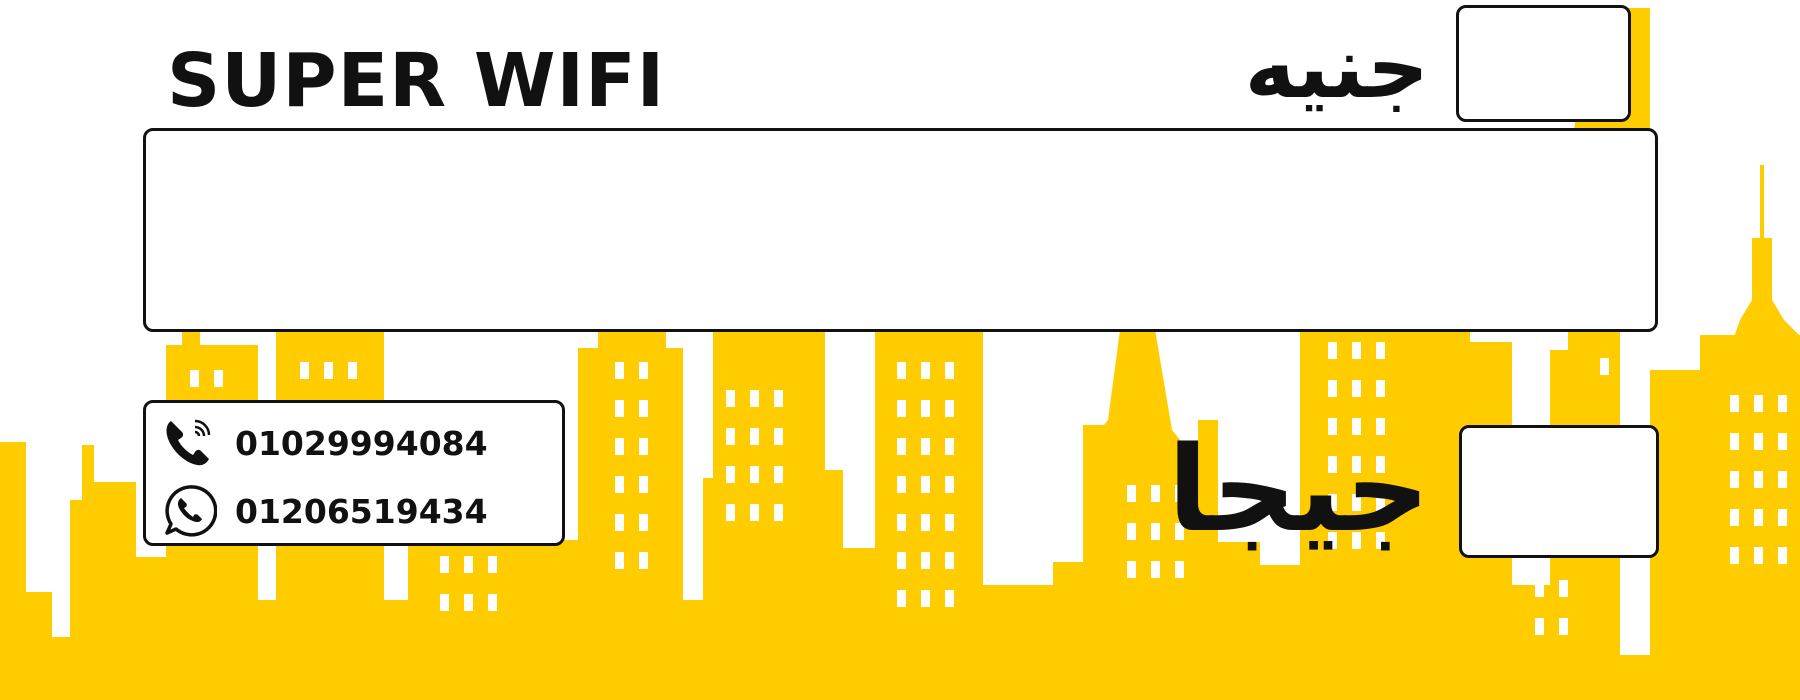 This screenshot has width=1800, height=700. What do you see at coordinates (1543, 63) in the screenshot?
I see `price-input-box` at bounding box center [1543, 63].